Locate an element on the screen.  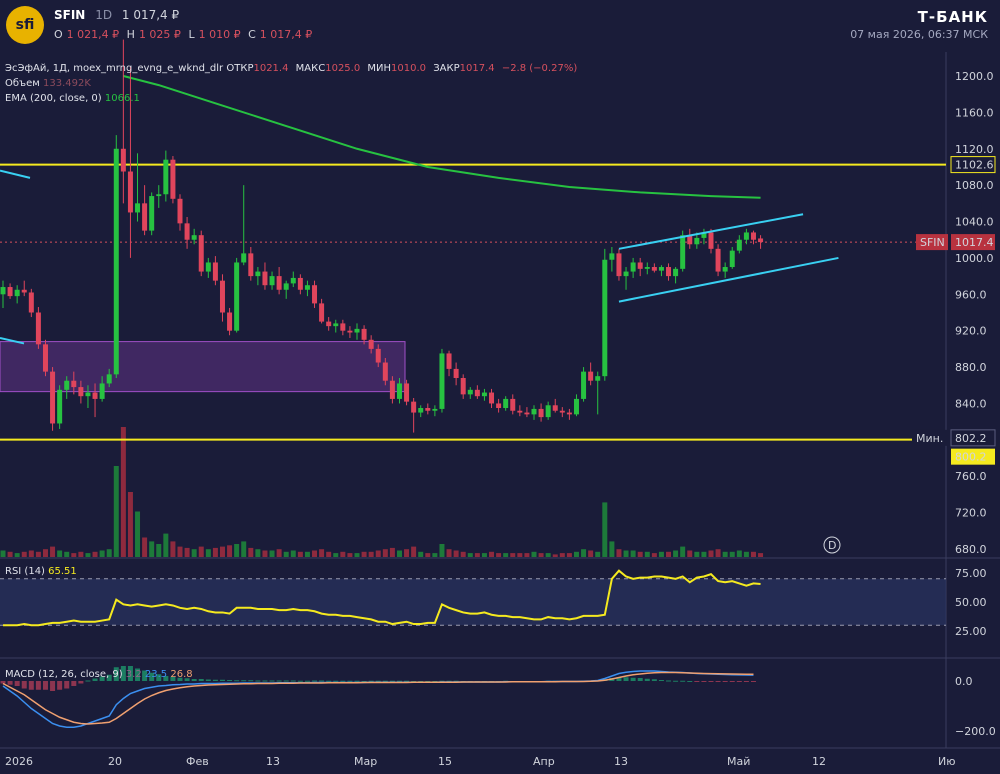
high-label: H is located at coordinates (130, 34).